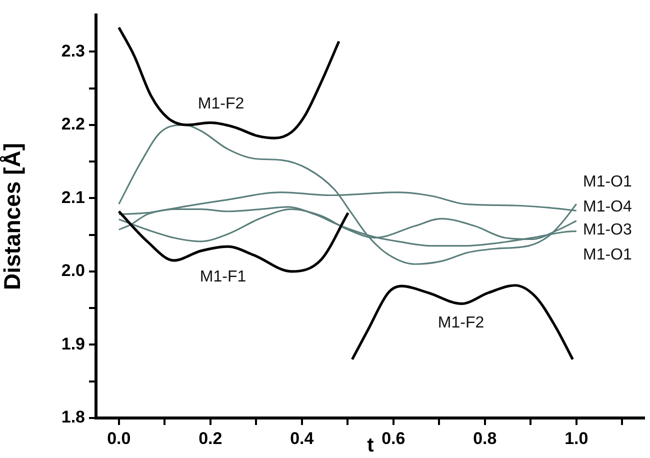 This screenshot has width=650, height=458. Describe the element at coordinates (13, 216) in the screenshot. I see `y-axis-title: Distances [Å]` at that location.